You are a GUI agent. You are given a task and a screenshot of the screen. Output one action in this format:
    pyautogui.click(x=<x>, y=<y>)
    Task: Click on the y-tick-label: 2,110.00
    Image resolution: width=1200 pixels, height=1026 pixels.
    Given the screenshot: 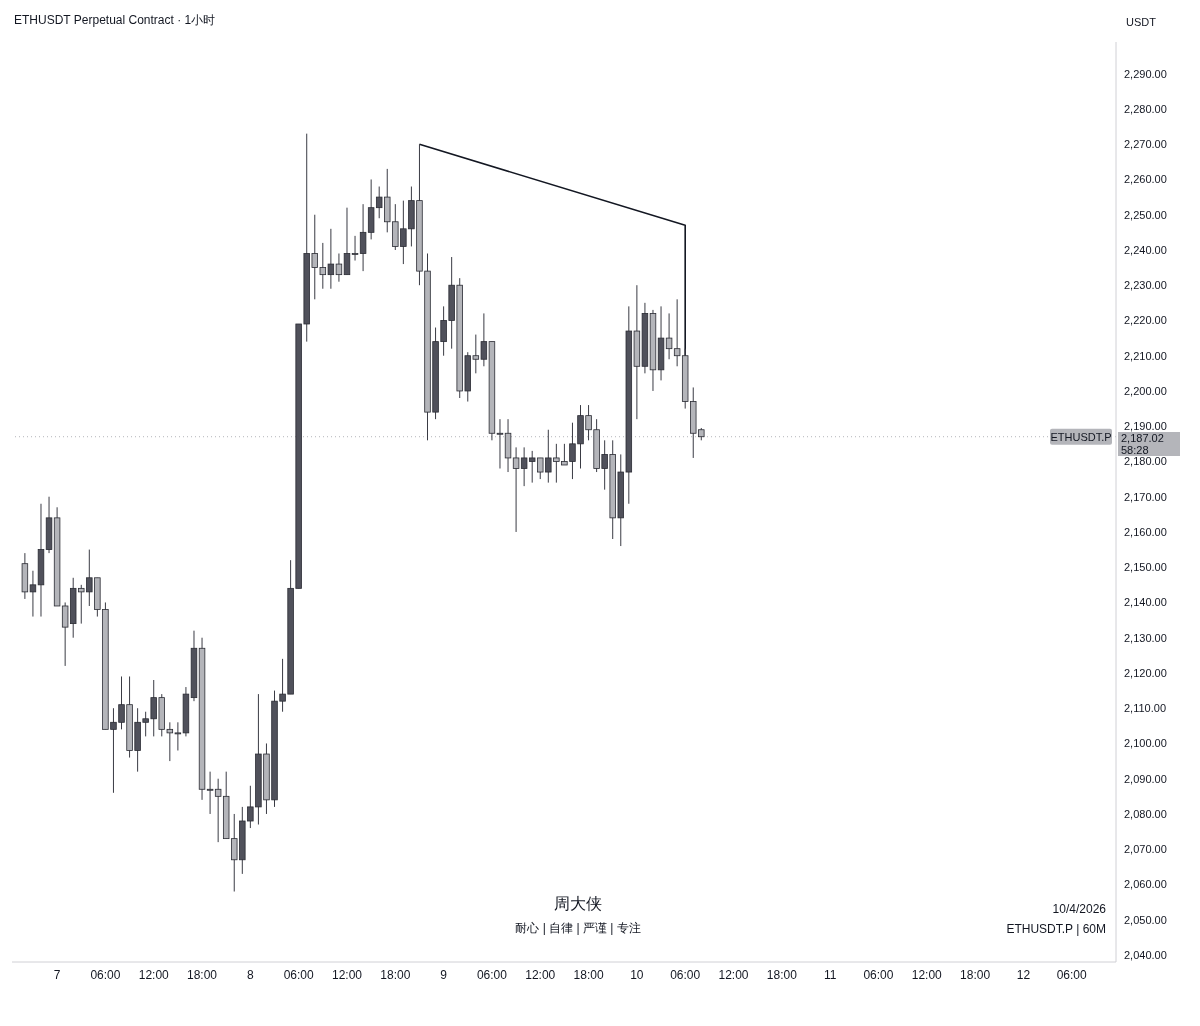 What is the action you would take?
    pyautogui.click(x=1145, y=708)
    